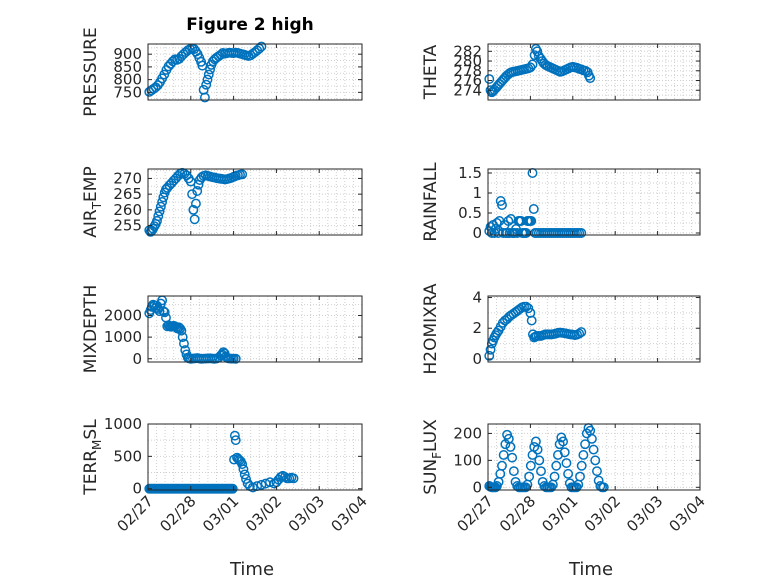  I want to click on y-tick-label: 750, so click(127, 92).